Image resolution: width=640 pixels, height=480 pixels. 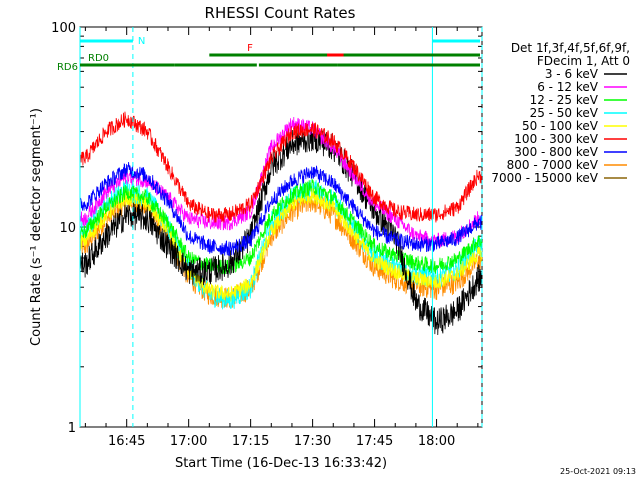 I want to click on y-tick-label: 100, so click(x=63, y=28).